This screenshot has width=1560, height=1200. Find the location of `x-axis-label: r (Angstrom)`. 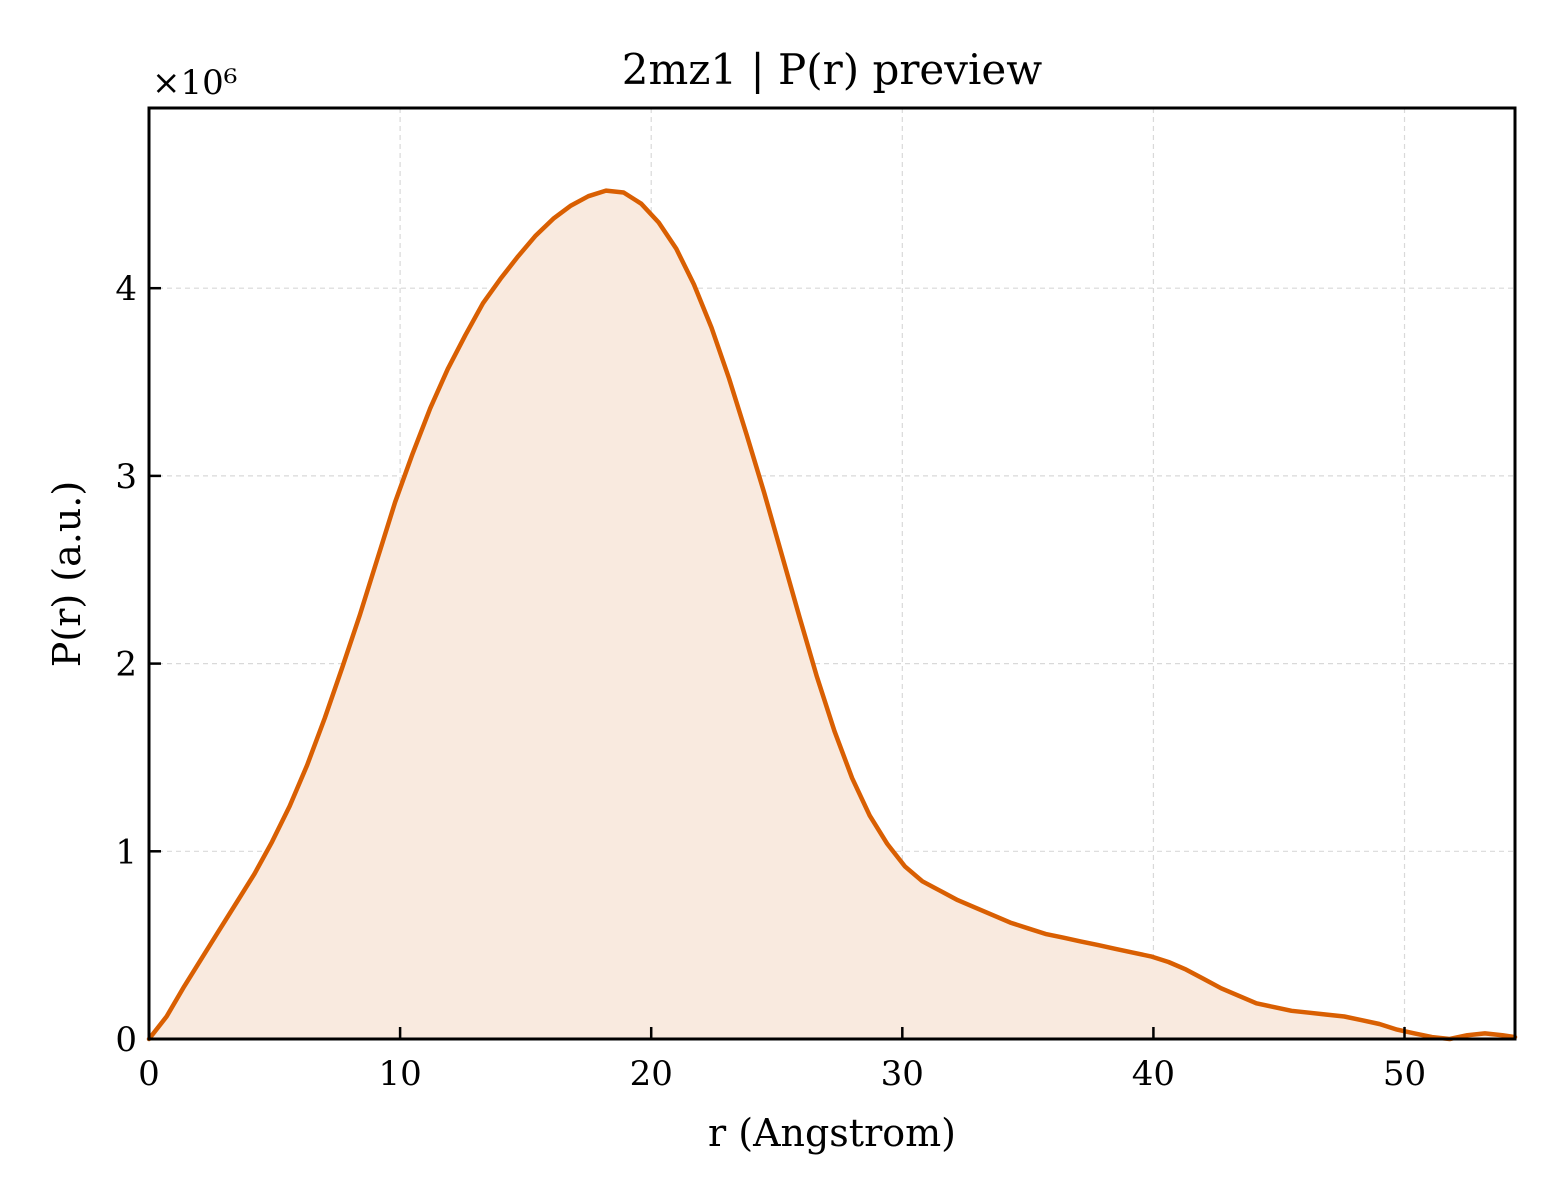

x-axis-label: r (Angstrom) is located at coordinates (832, 1133).